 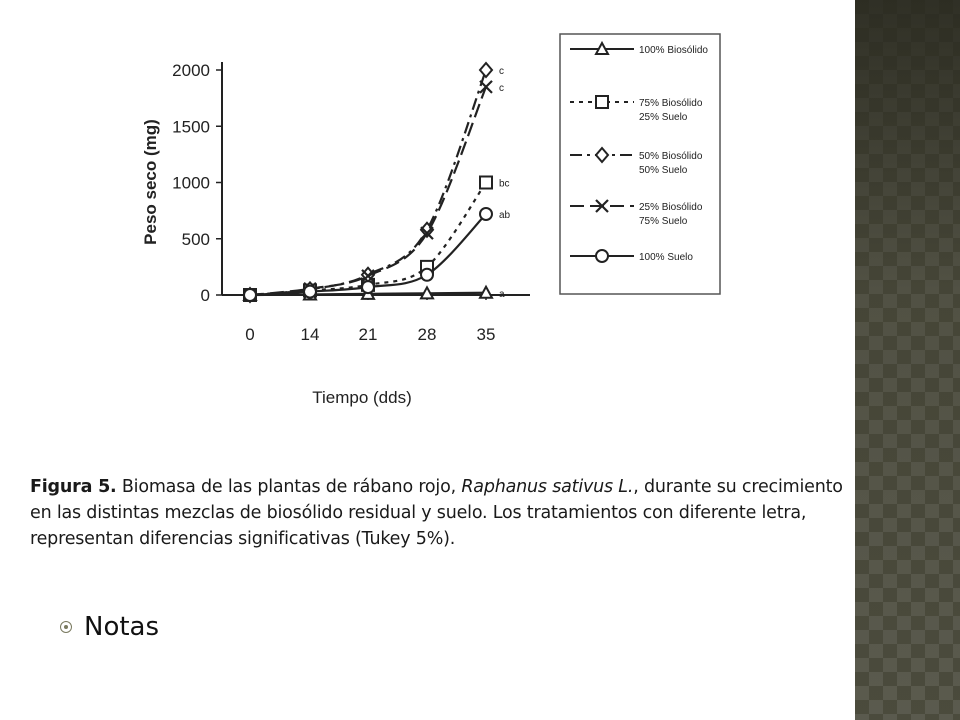 I want to click on series-3: c, so click(x=373, y=182).